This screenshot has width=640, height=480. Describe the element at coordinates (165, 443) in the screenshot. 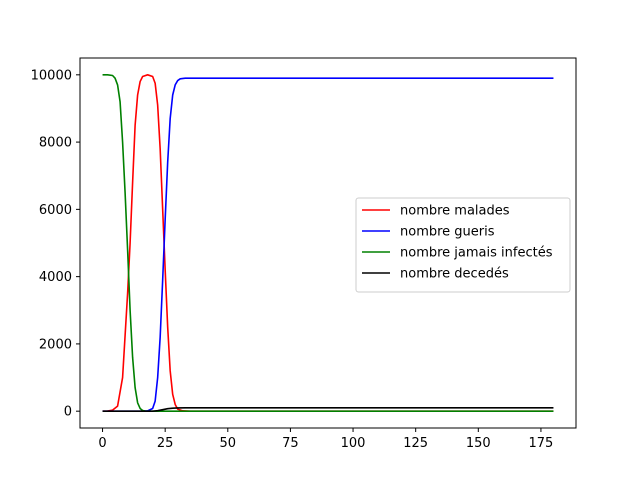

I see `x-tick-label: 25` at that location.